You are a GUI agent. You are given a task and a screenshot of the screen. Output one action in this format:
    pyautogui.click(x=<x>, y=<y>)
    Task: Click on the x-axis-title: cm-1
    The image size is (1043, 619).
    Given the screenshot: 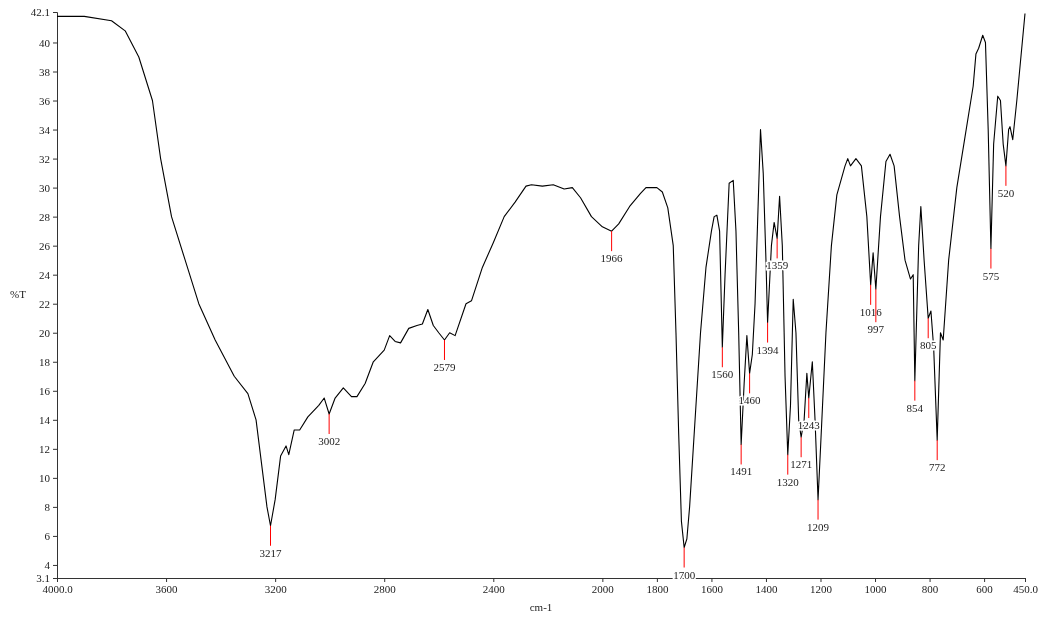 What is the action you would take?
    pyautogui.click(x=541, y=607)
    